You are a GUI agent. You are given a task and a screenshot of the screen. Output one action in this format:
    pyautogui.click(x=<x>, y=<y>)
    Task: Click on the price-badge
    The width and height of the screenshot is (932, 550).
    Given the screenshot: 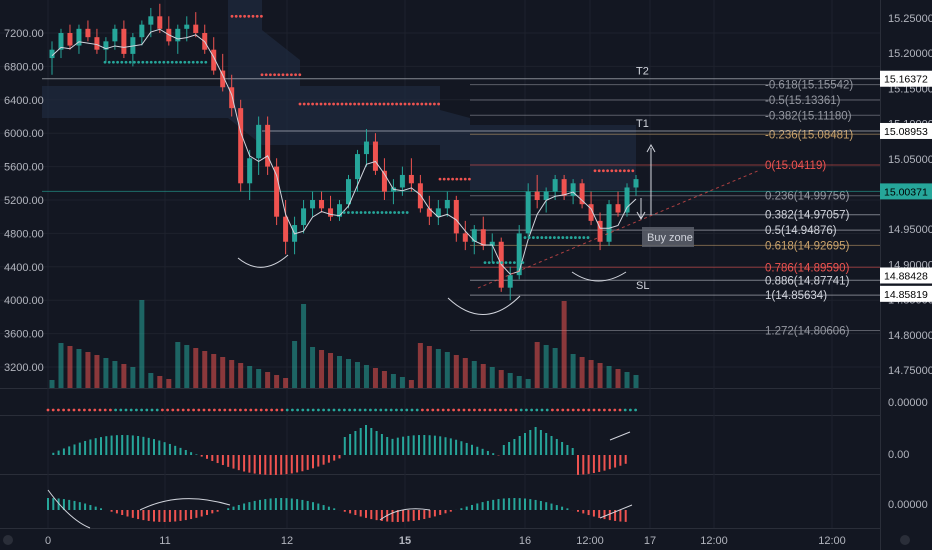 What is the action you would take?
    pyautogui.click(x=906, y=191)
    